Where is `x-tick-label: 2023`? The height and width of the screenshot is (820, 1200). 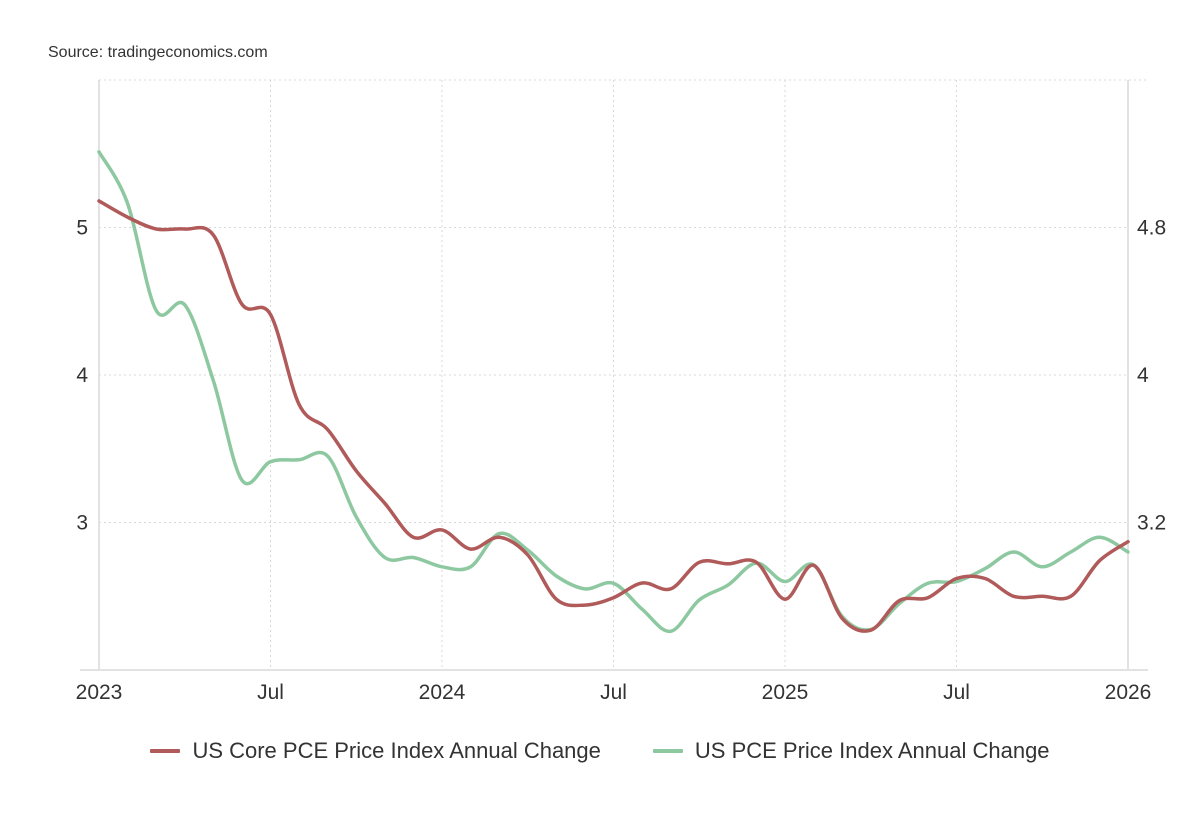
x-tick-label: 2023 is located at coordinates (99, 692).